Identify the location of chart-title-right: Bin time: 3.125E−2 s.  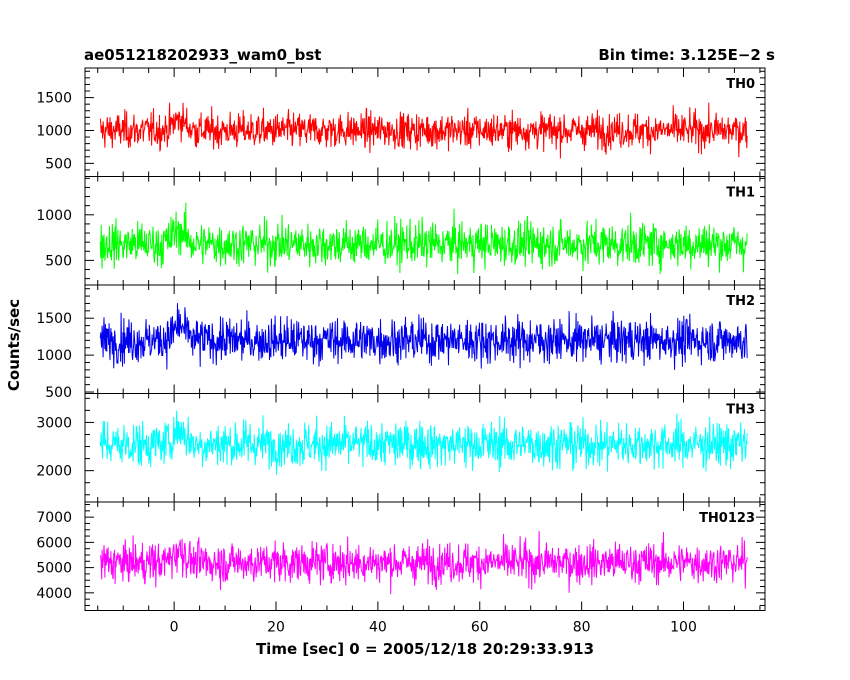
(686, 55).